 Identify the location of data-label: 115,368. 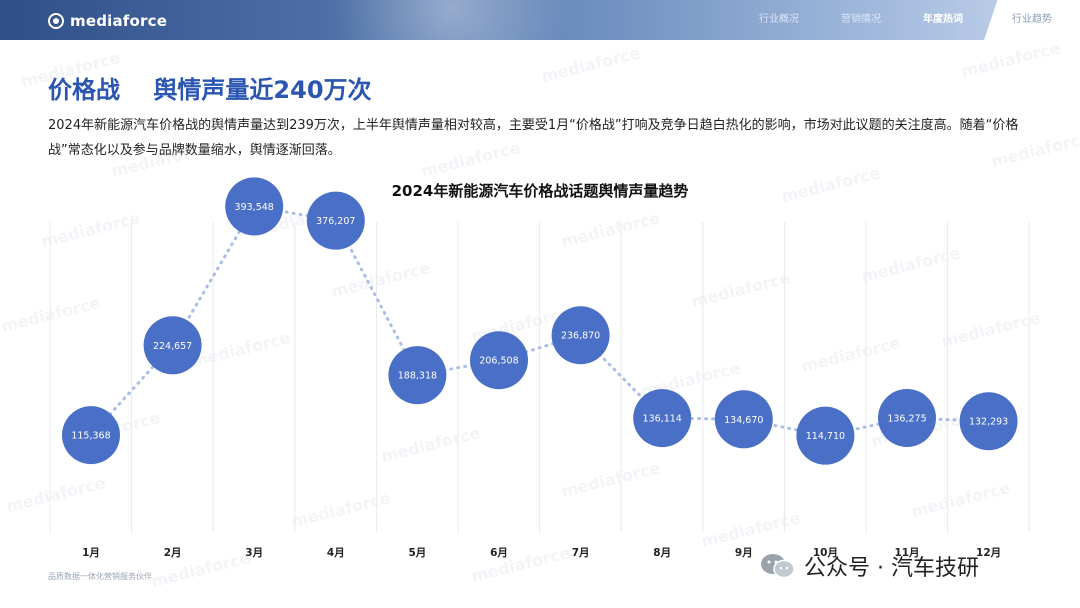
(90, 436).